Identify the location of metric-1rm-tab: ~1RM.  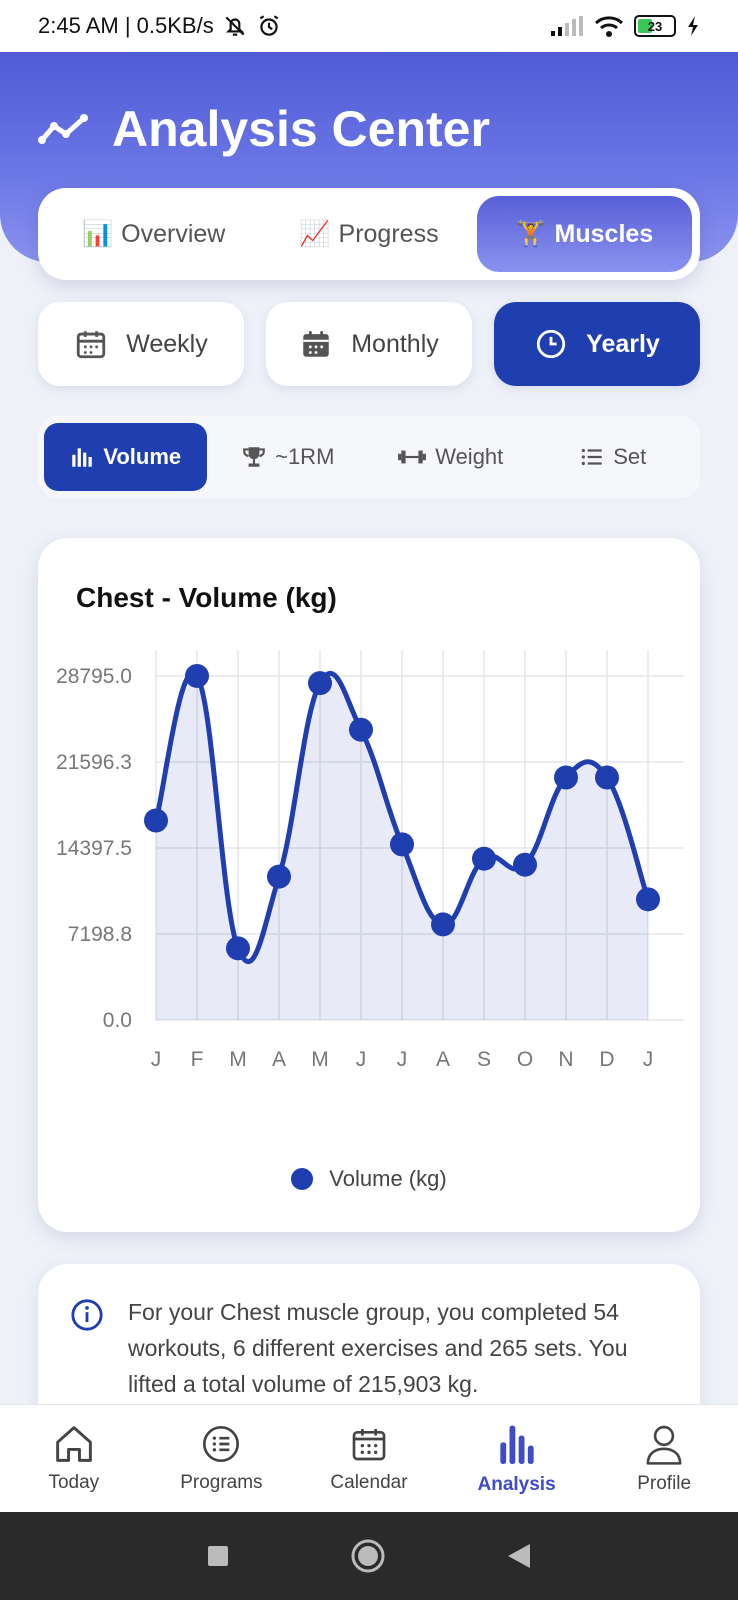
(288, 457).